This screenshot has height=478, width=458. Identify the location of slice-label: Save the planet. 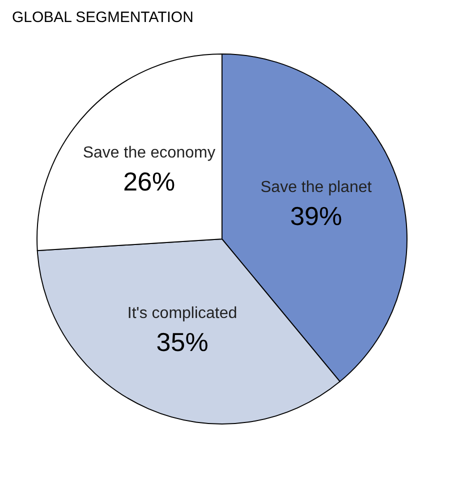
(316, 187).